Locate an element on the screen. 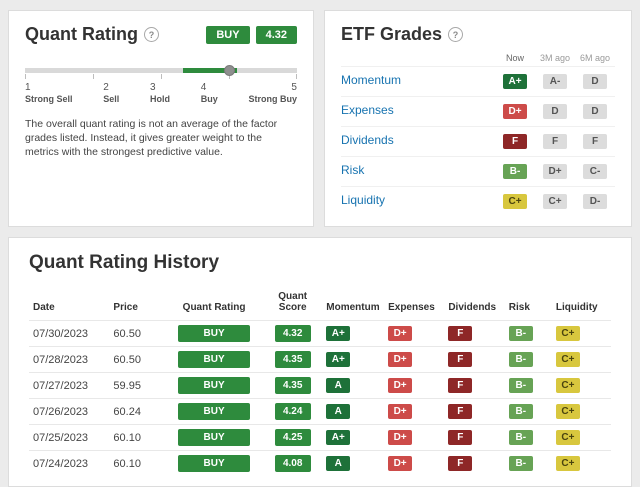 The image size is (640, 487). slider-fill is located at coordinates (210, 70).